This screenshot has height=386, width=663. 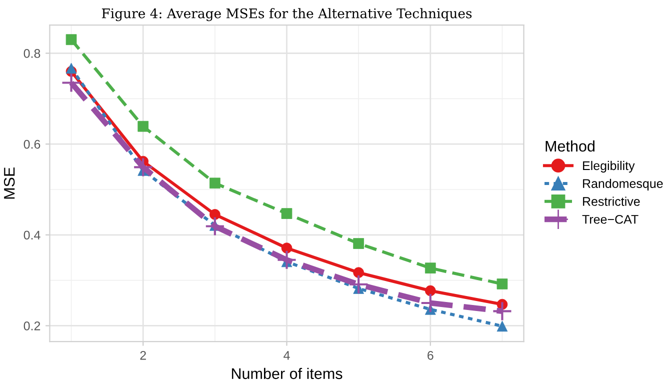 I want to click on y-tick-label: 0.4, so click(x=32, y=235).